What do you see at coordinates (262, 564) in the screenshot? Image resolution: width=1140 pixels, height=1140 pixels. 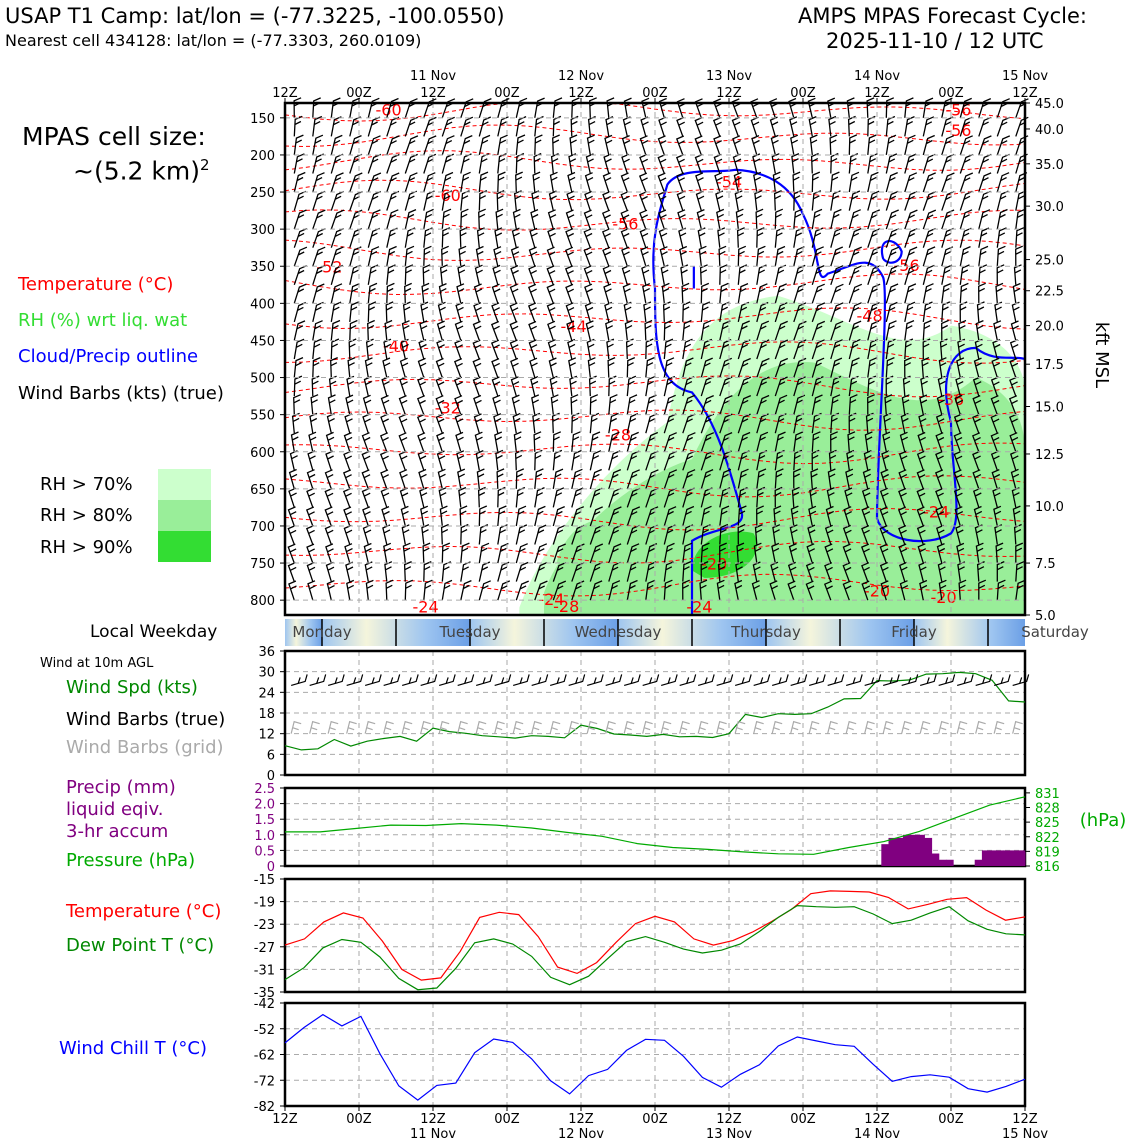 I see `pressure-tick-label: 750` at bounding box center [262, 564].